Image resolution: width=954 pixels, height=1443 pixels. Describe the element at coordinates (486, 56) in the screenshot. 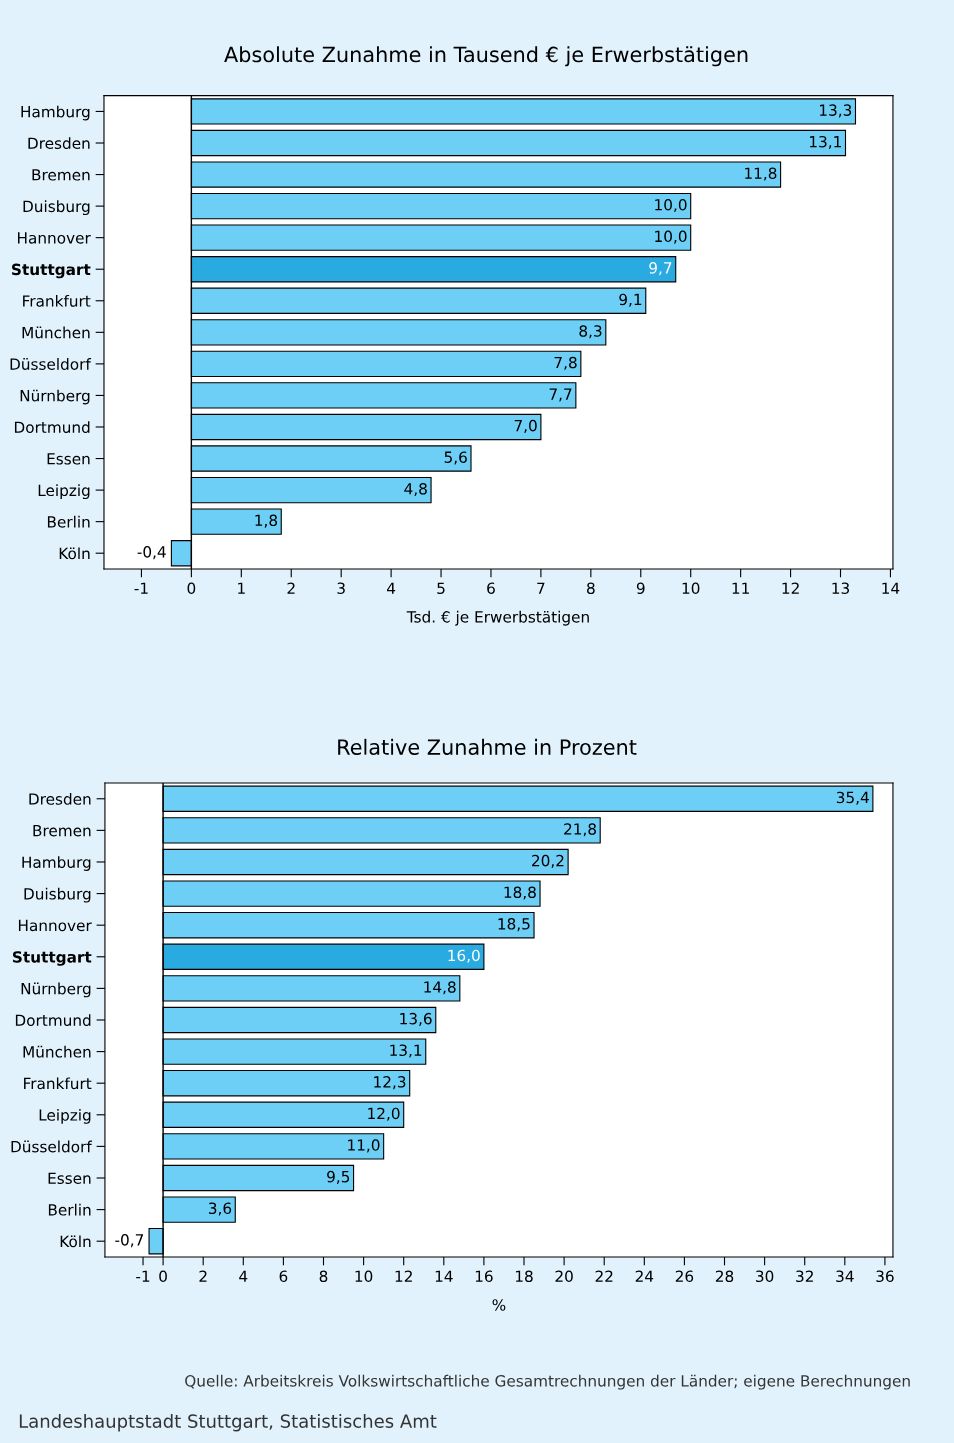

I see `chart-title: Absolute Zunahme in Tausend € je Erwerbstätigen` at that location.